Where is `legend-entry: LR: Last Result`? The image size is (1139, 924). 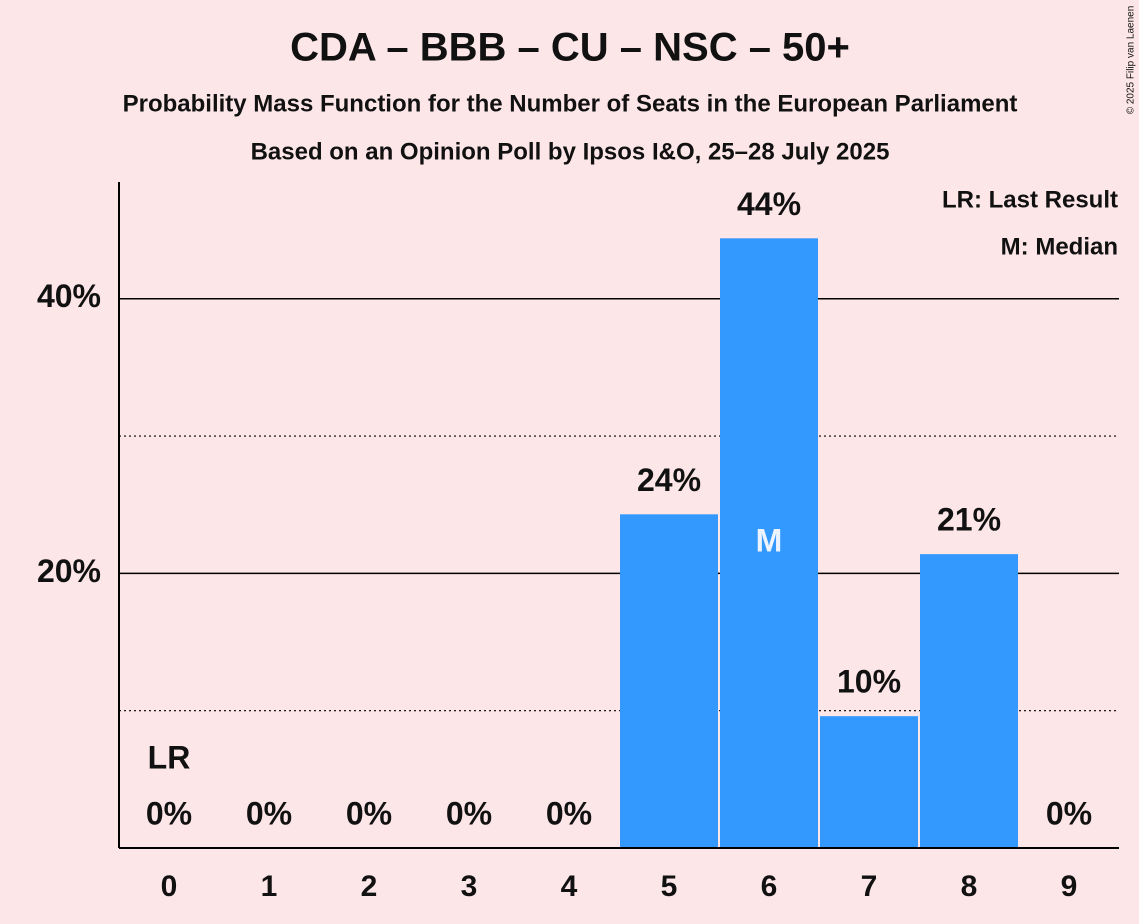 legend-entry: LR: Last Result is located at coordinates (1030, 199).